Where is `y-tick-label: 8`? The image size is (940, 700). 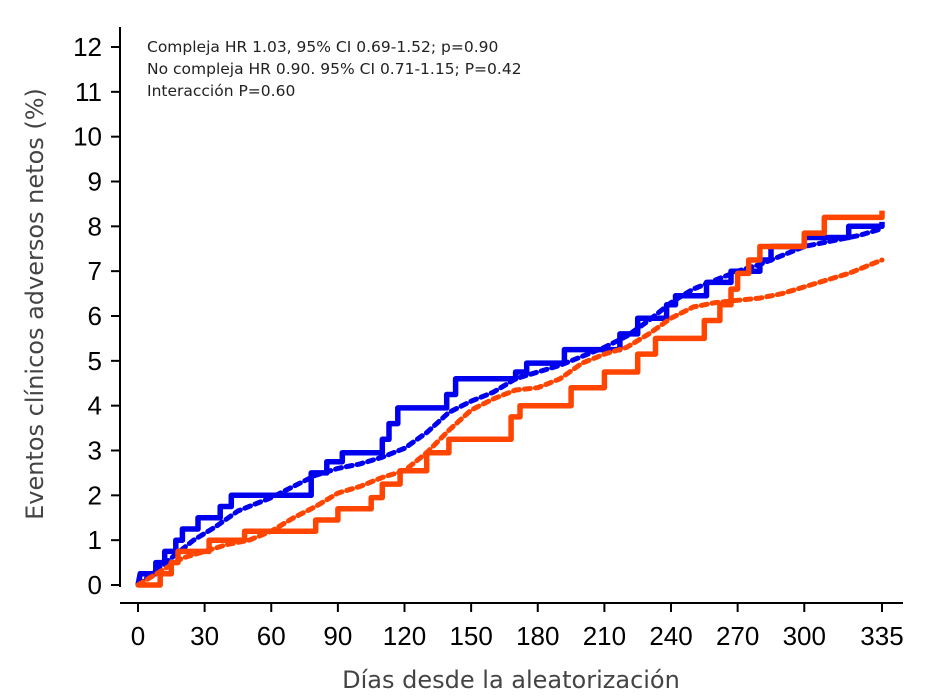
y-tick-label: 8 is located at coordinates (95, 226).